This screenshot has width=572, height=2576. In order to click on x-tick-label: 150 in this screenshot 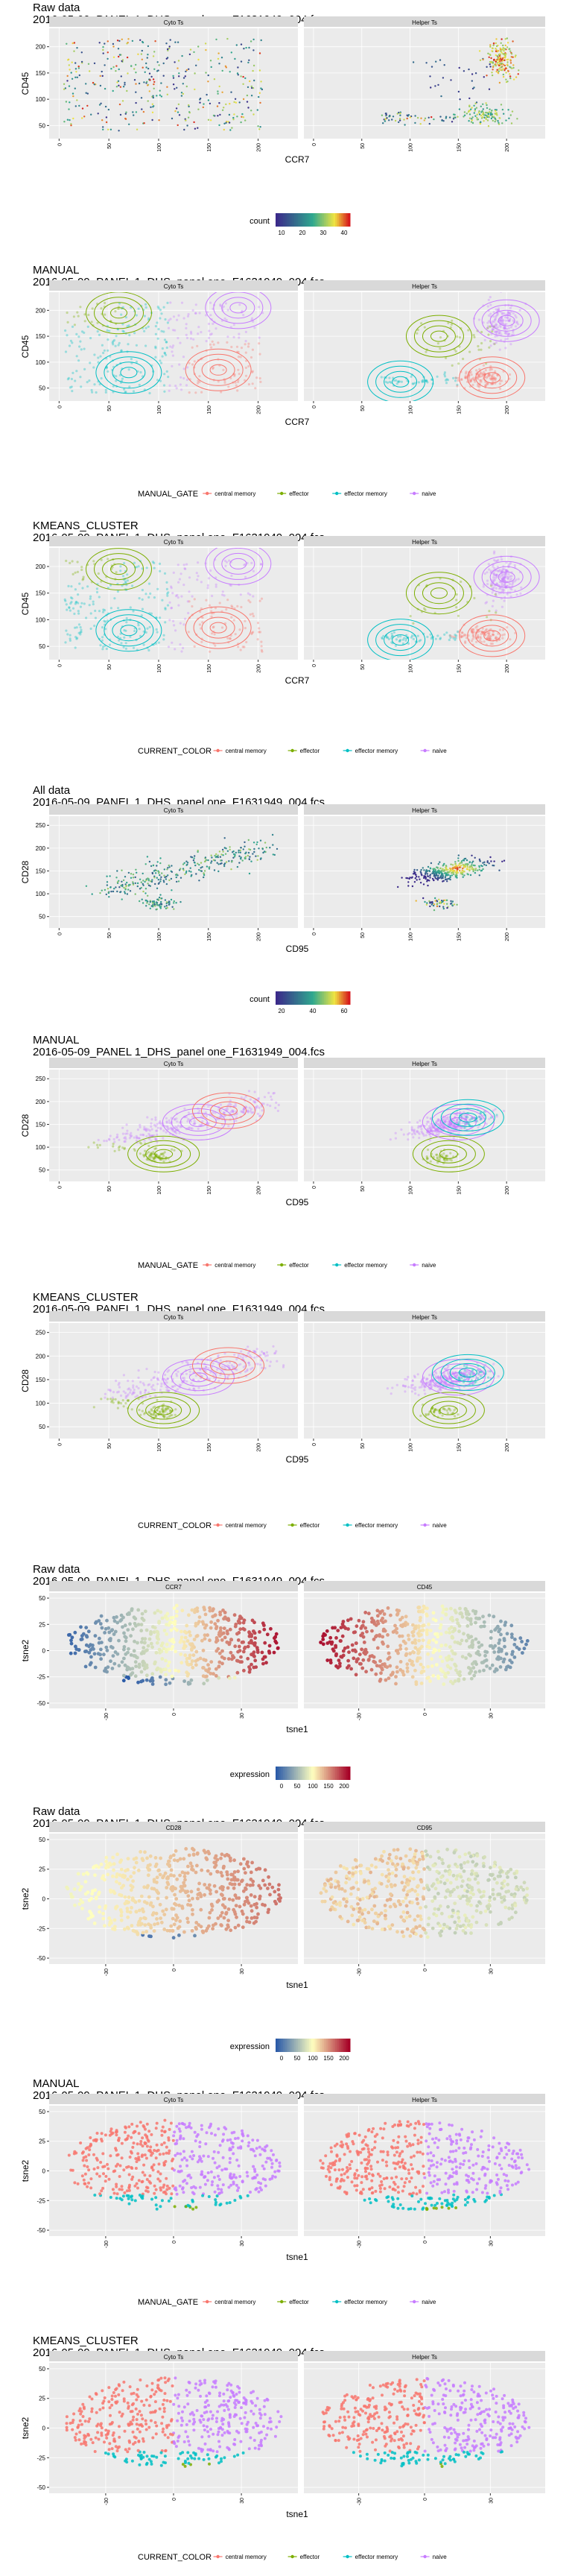, I will do `click(459, 148)`.